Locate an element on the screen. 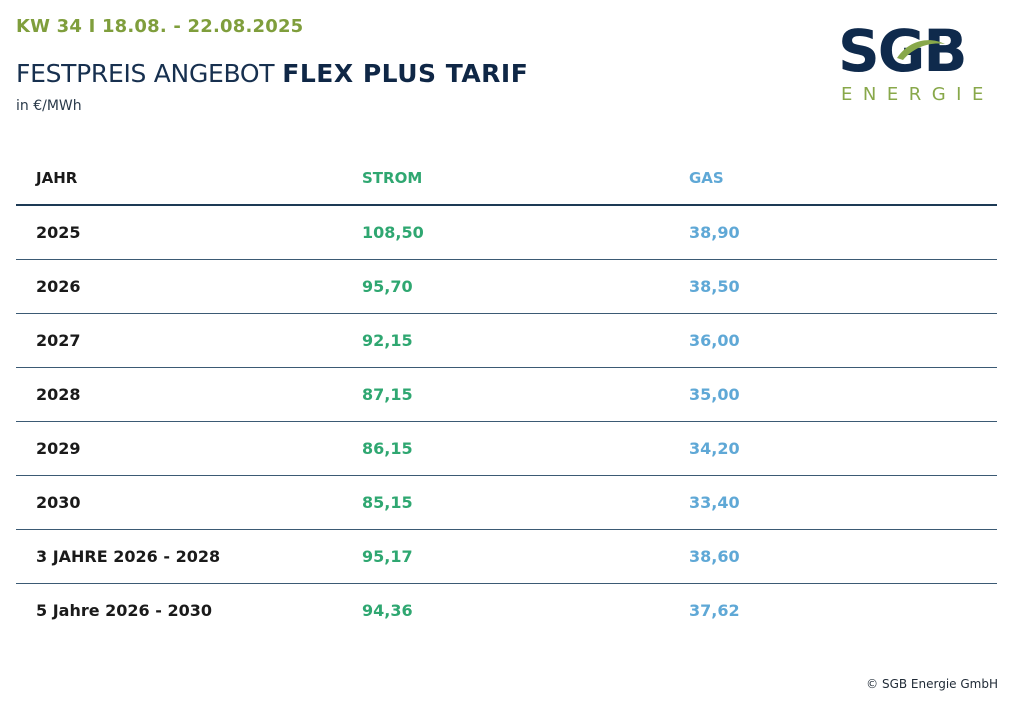 The image size is (1024, 712). cell-gas: 34,20 is located at coordinates (714, 448).